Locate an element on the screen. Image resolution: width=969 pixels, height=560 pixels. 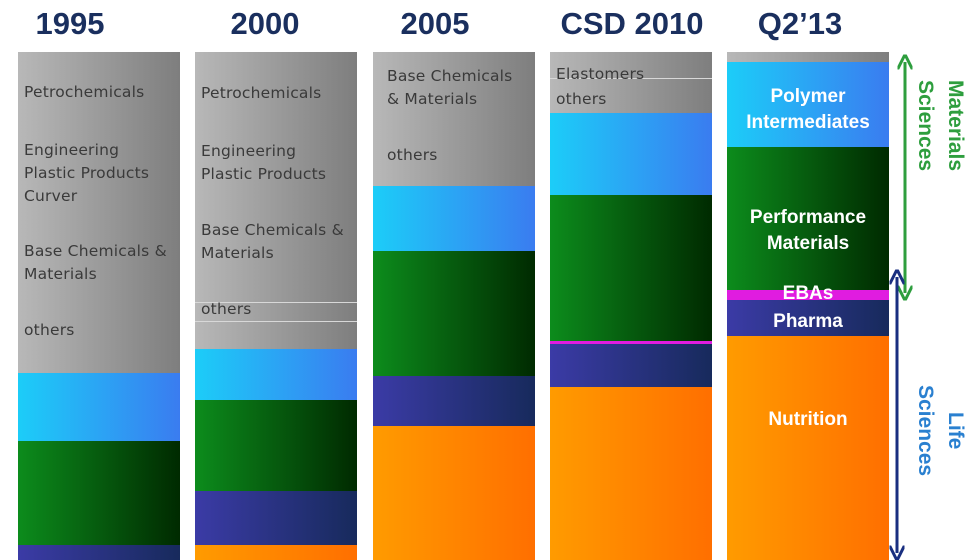
text-line: Pharma is located at coordinates (808, 321).